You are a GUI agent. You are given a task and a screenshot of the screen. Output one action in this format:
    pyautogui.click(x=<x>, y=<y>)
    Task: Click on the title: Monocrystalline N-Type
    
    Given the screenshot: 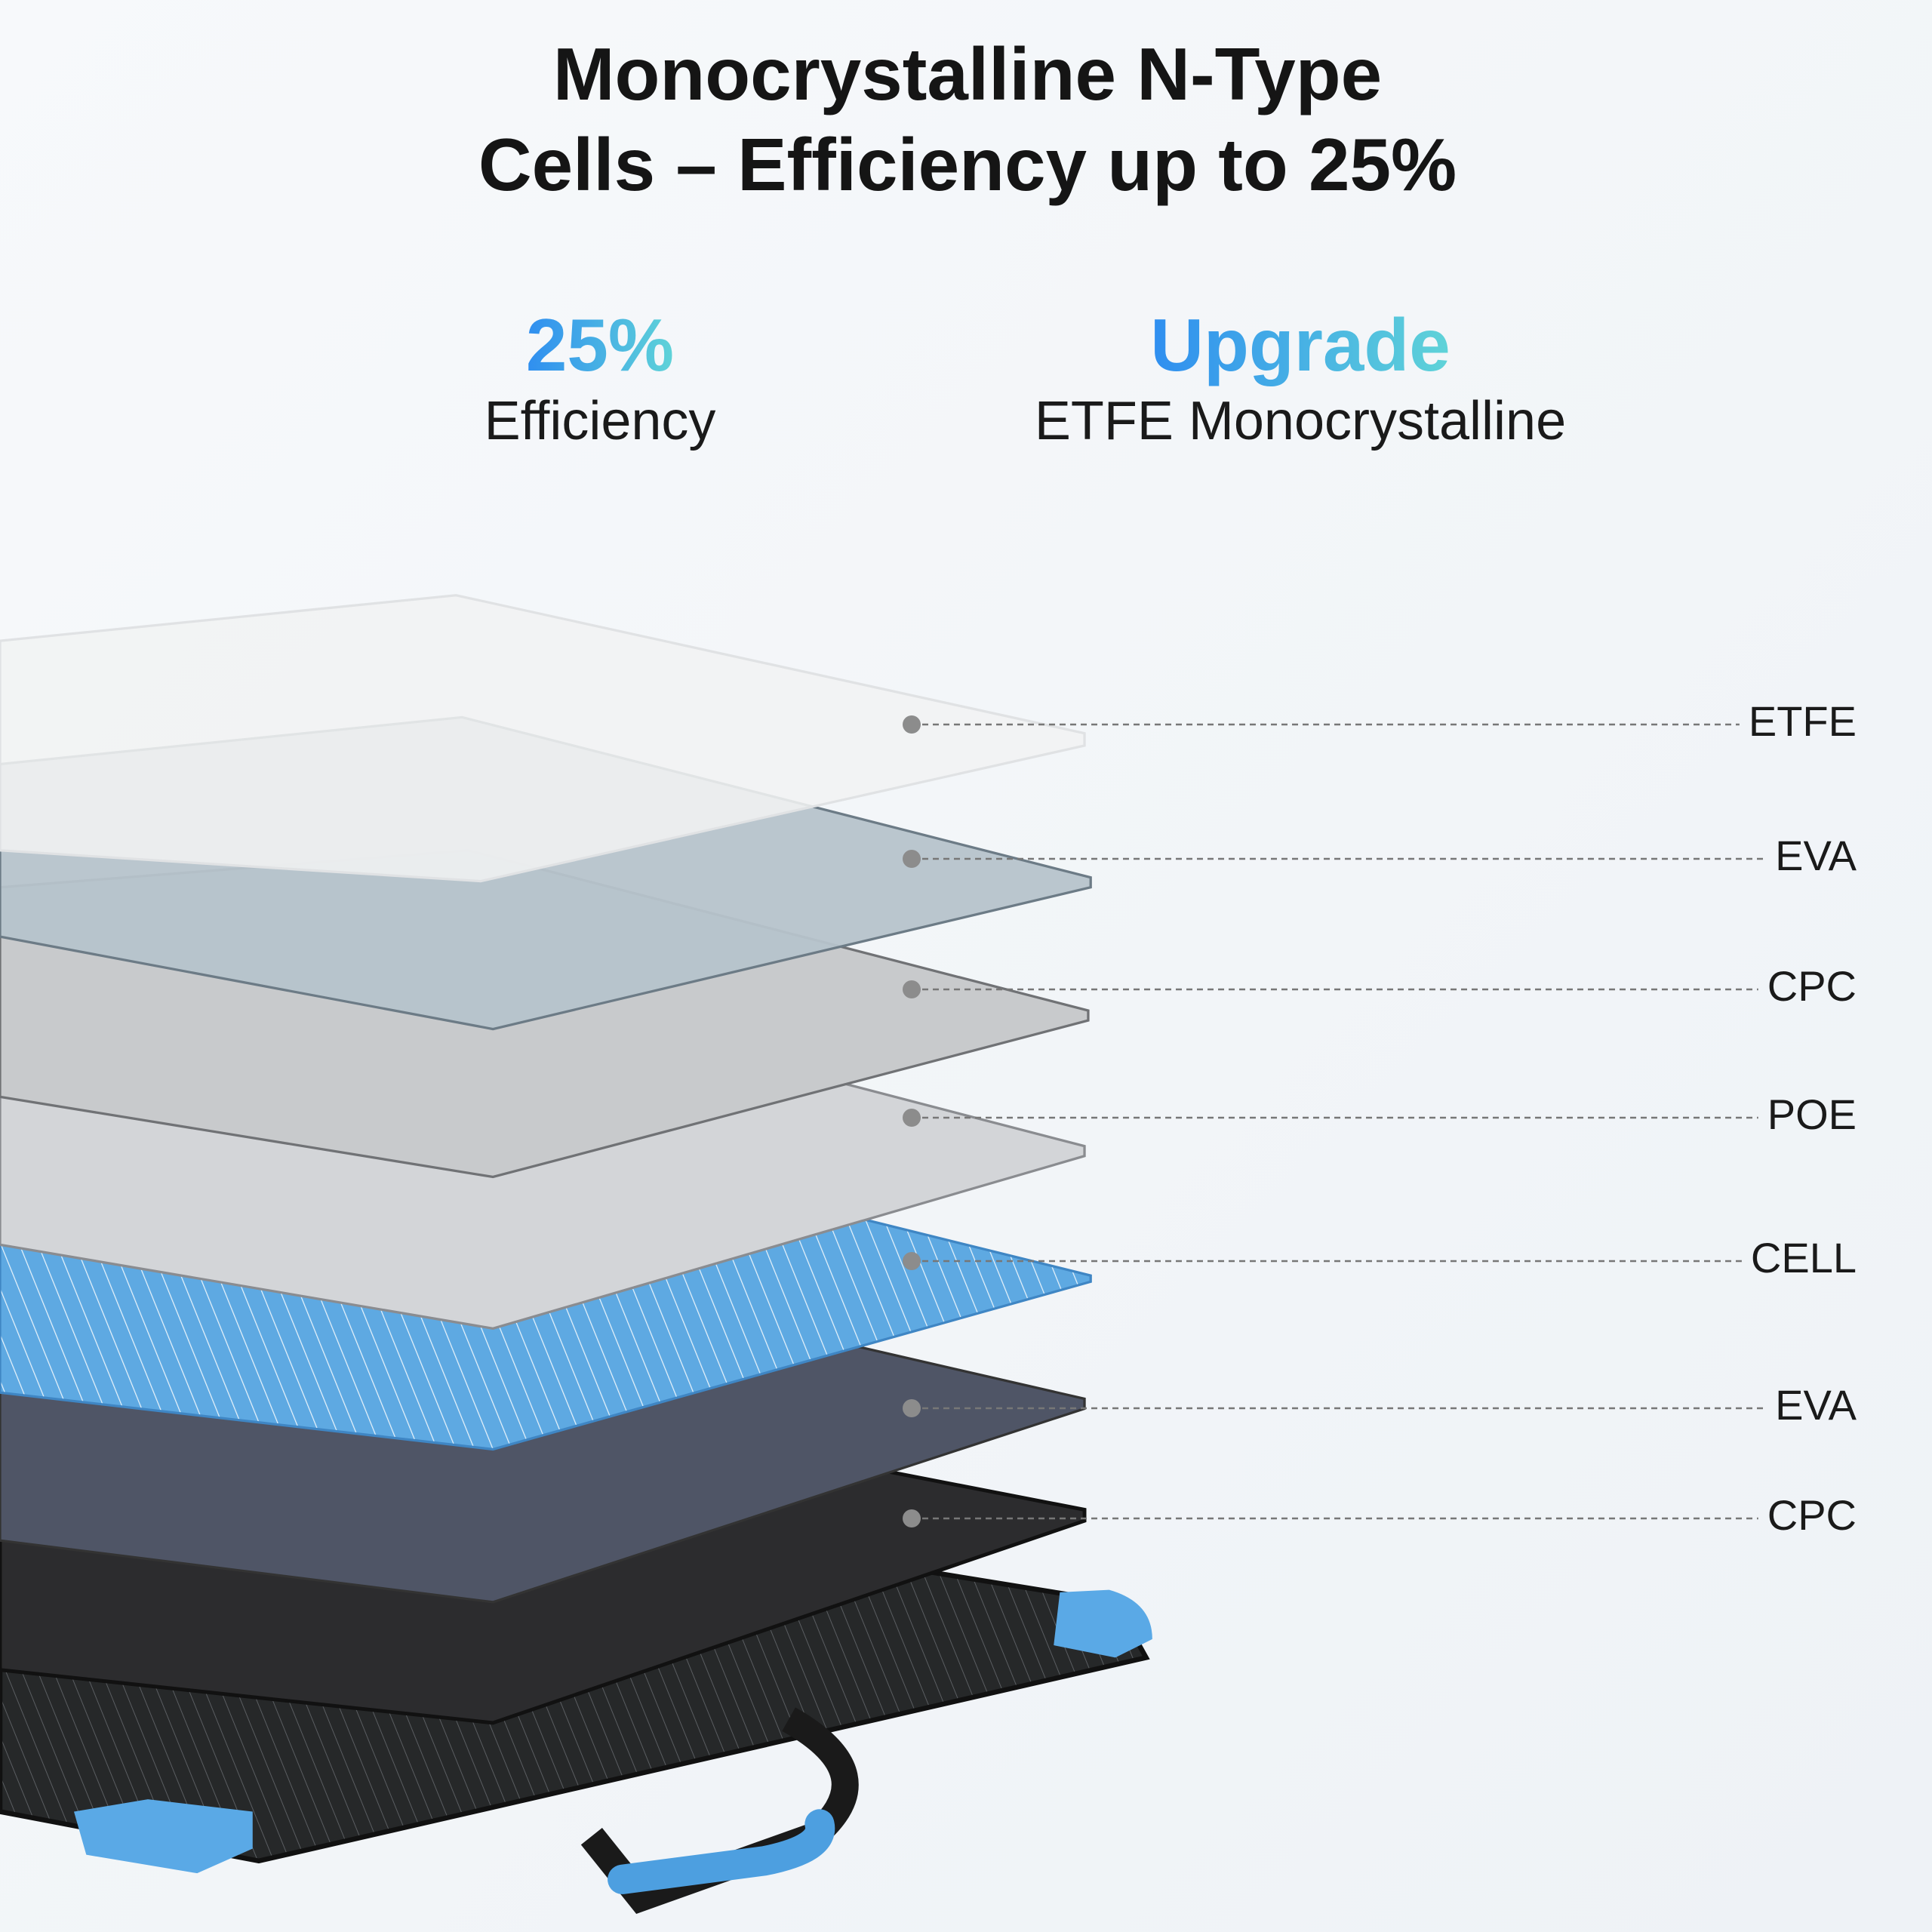 What is the action you would take?
    pyautogui.click(x=967, y=73)
    